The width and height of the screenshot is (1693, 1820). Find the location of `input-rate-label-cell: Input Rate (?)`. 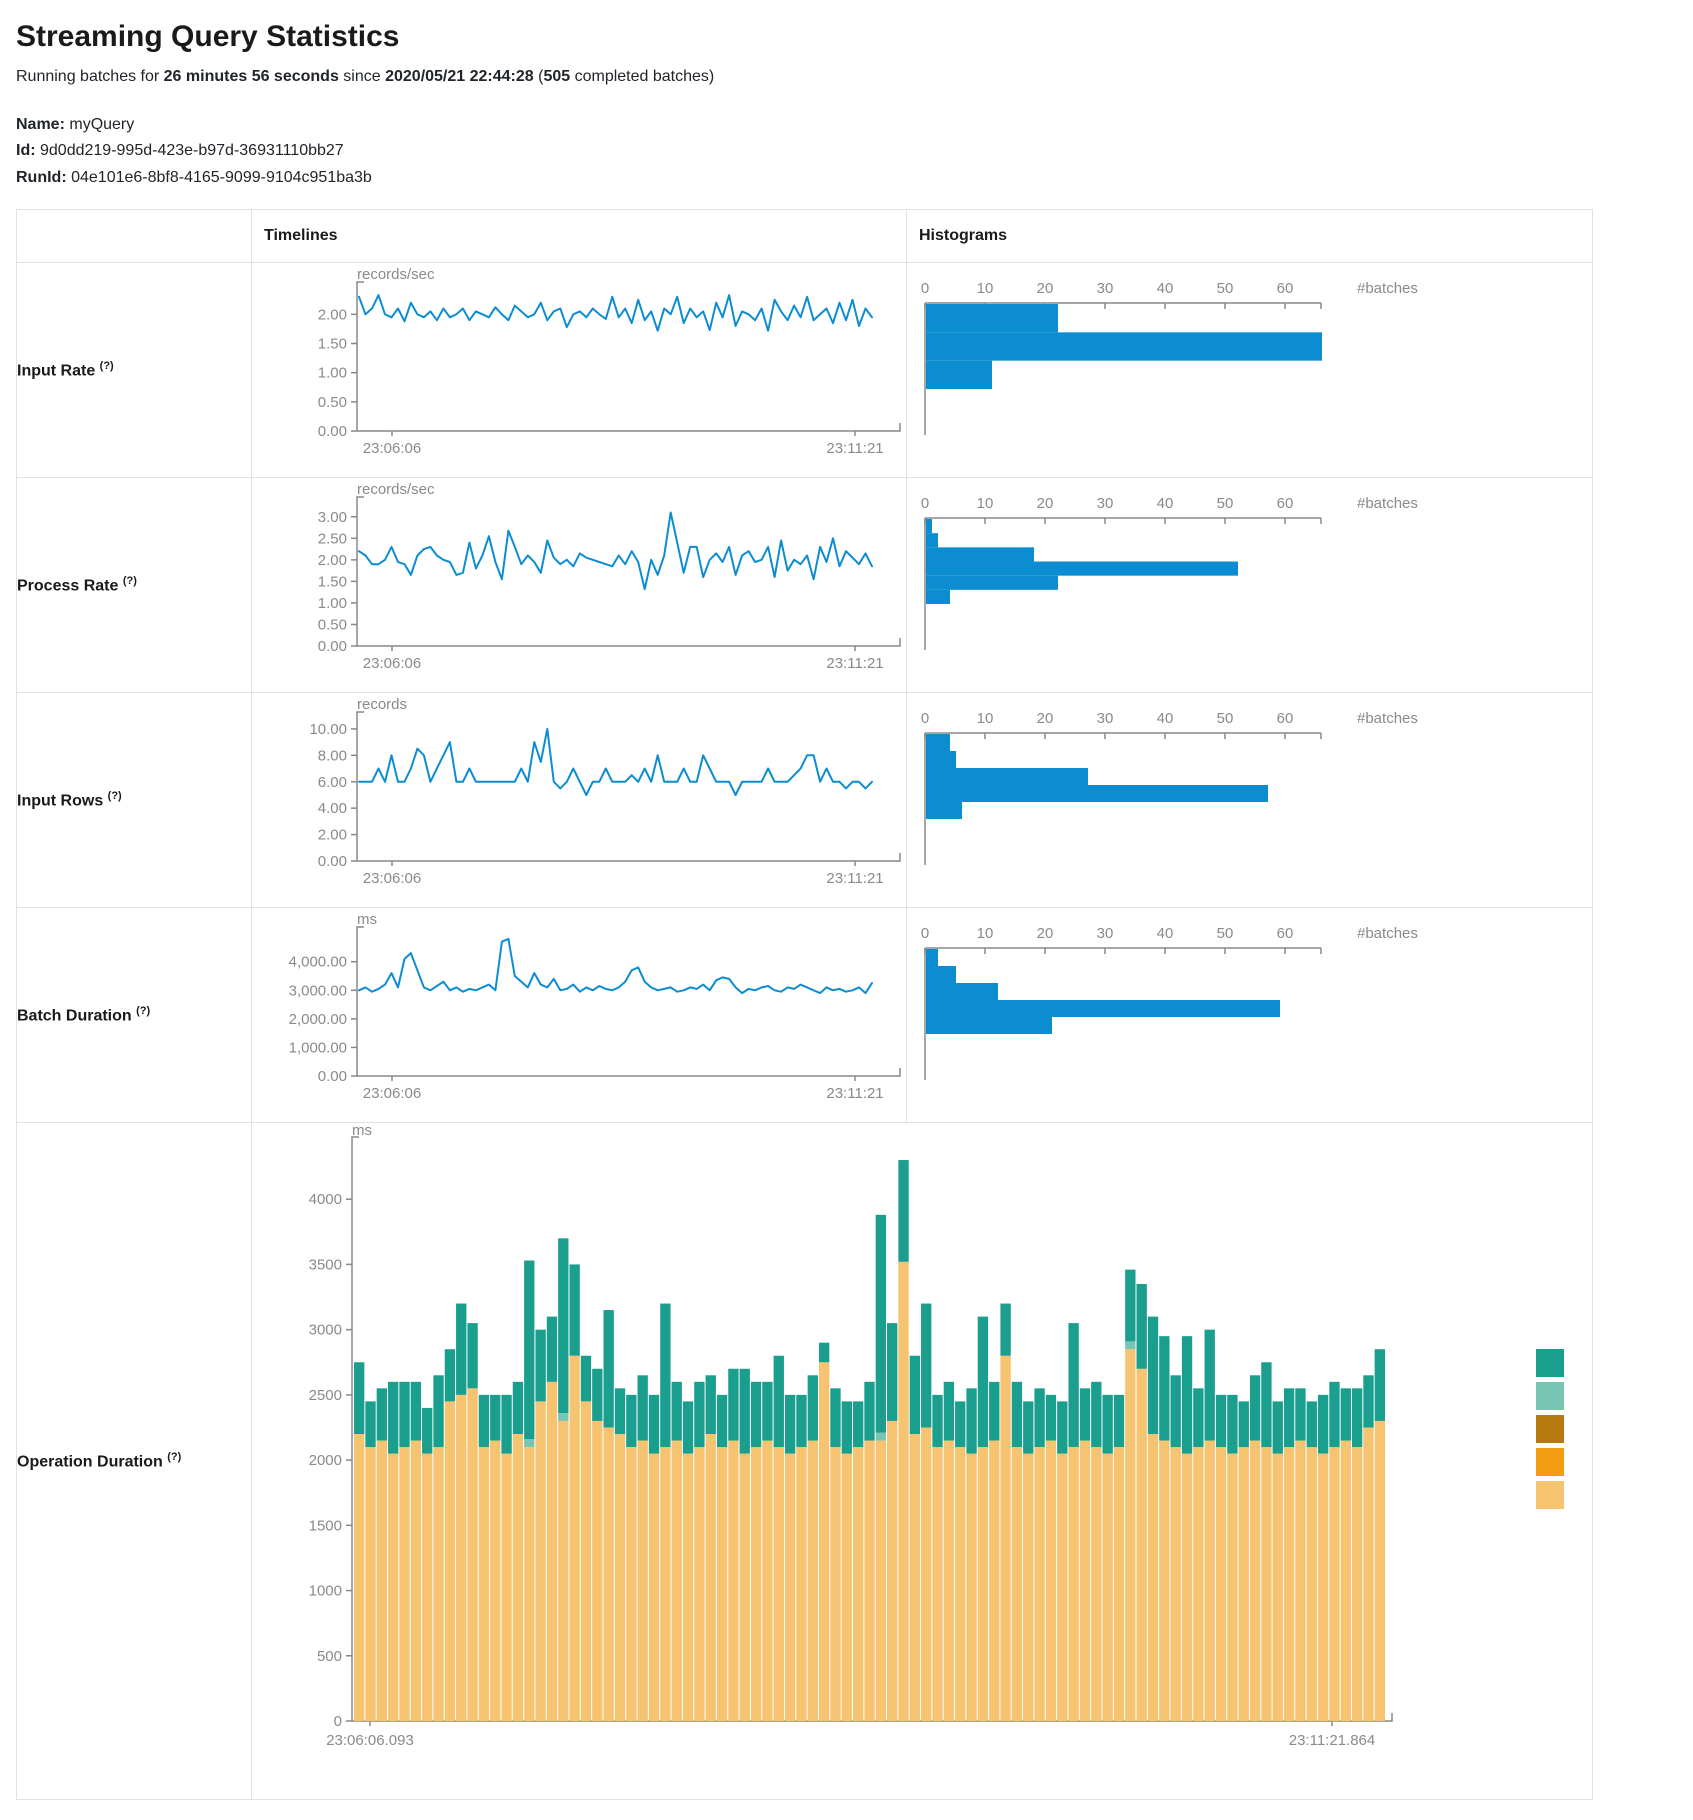

input-rate-label-cell: Input Rate (?) is located at coordinates (134, 370).